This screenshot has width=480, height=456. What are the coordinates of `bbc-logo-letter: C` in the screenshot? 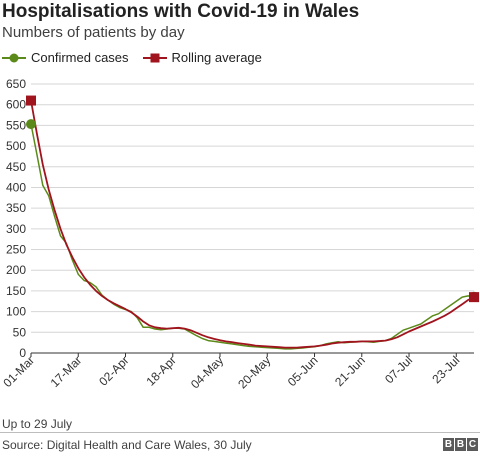 It's located at (472, 444).